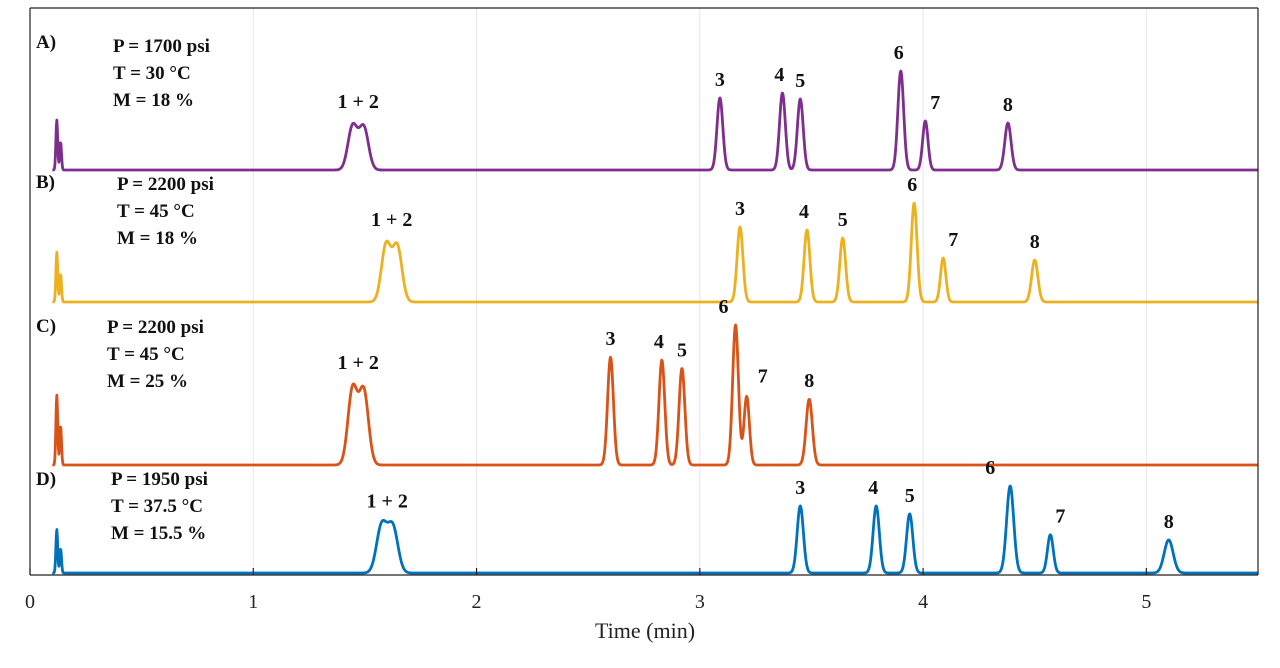  What do you see at coordinates (161, 46) in the screenshot?
I see `condition-text: P = 1700 psi` at bounding box center [161, 46].